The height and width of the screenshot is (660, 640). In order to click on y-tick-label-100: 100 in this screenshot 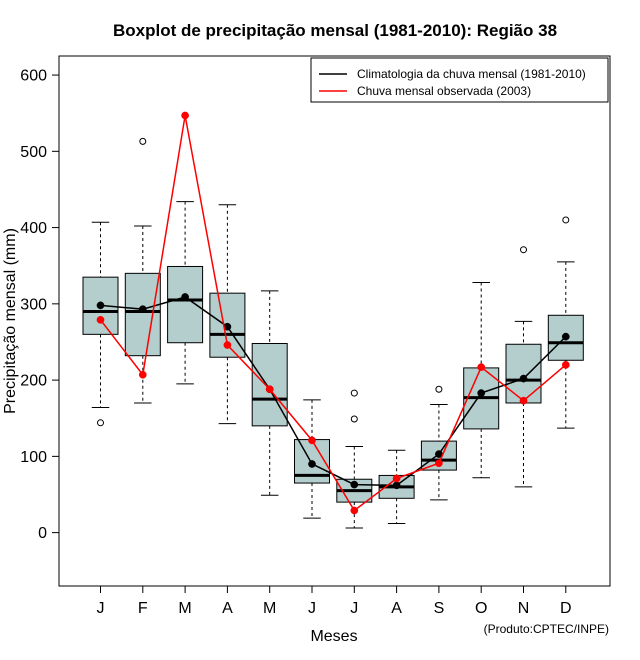, I will do `click(33, 457)`.